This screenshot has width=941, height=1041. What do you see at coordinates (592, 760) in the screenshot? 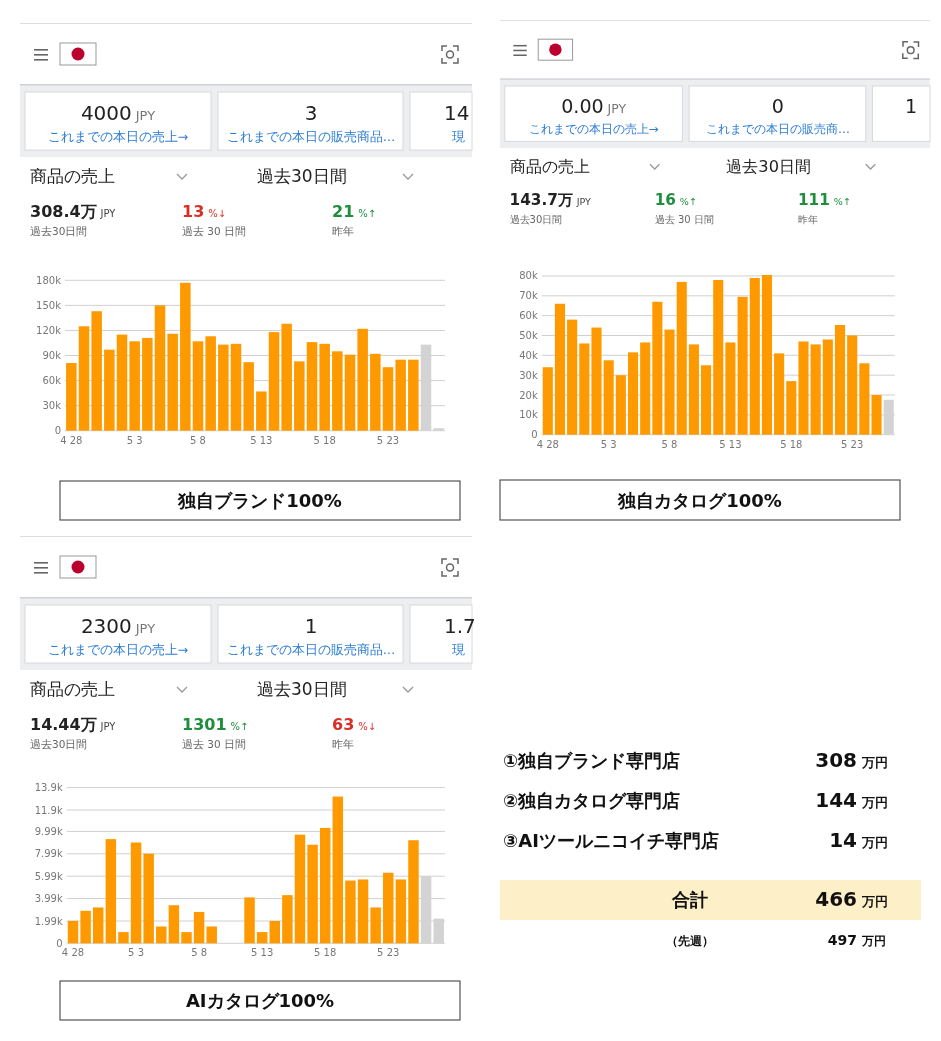
I see `text: ①独自ブランド専門店` at bounding box center [592, 760].